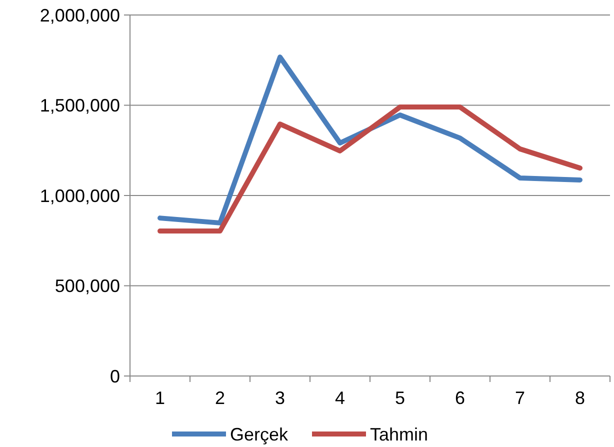  Describe the element at coordinates (520, 398) in the screenshot. I see `x-tick-label: 7` at that location.